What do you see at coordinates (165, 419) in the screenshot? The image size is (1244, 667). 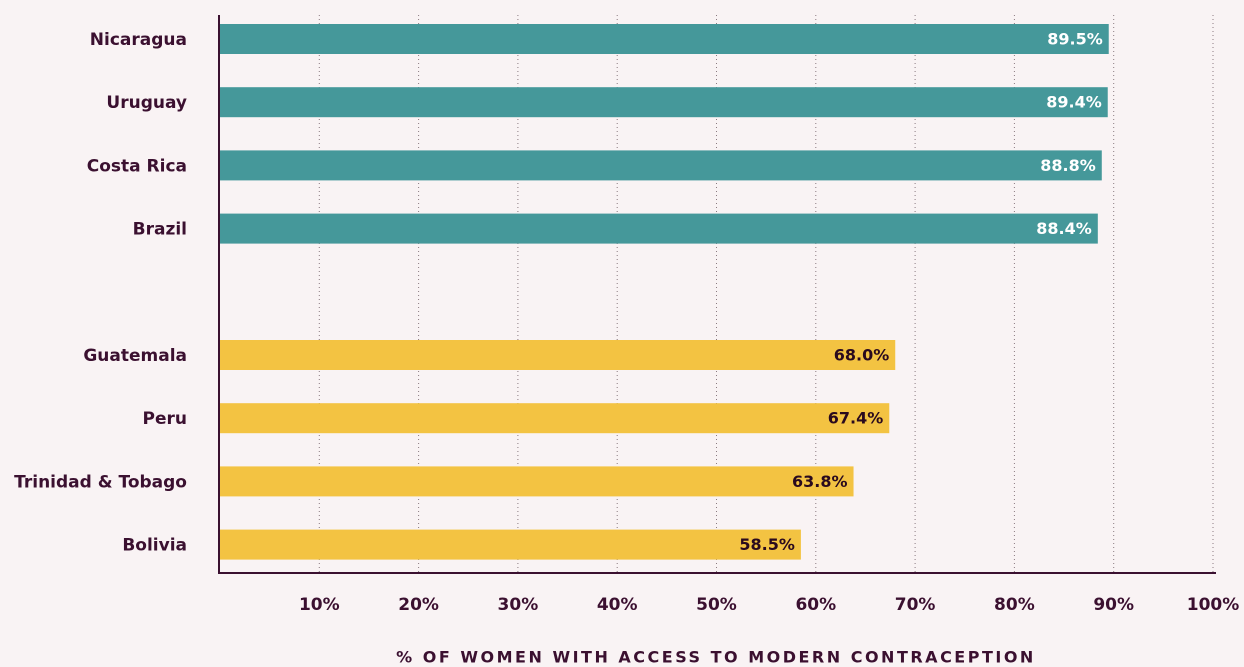 I see `y-tick-label: Peru` at bounding box center [165, 419].